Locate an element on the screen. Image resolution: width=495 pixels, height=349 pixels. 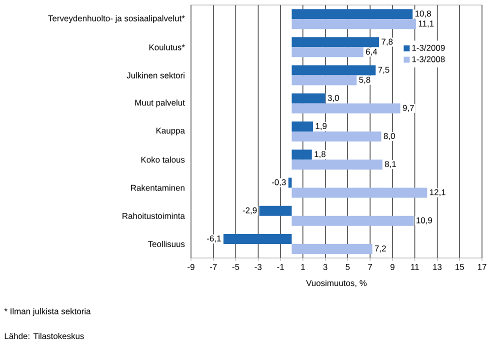
x-tick-label: 17 is located at coordinates (482, 267).